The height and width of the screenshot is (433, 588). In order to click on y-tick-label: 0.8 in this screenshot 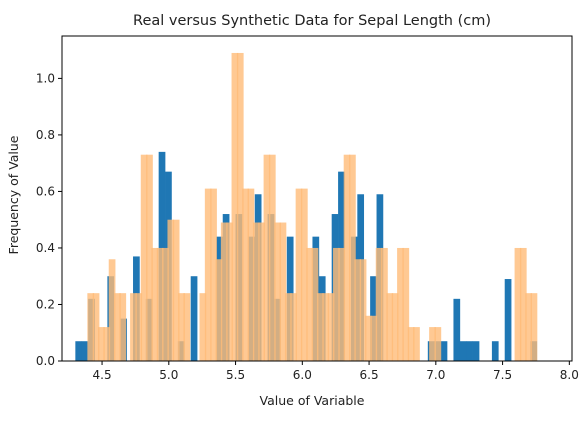, I will do `click(45, 135)`.